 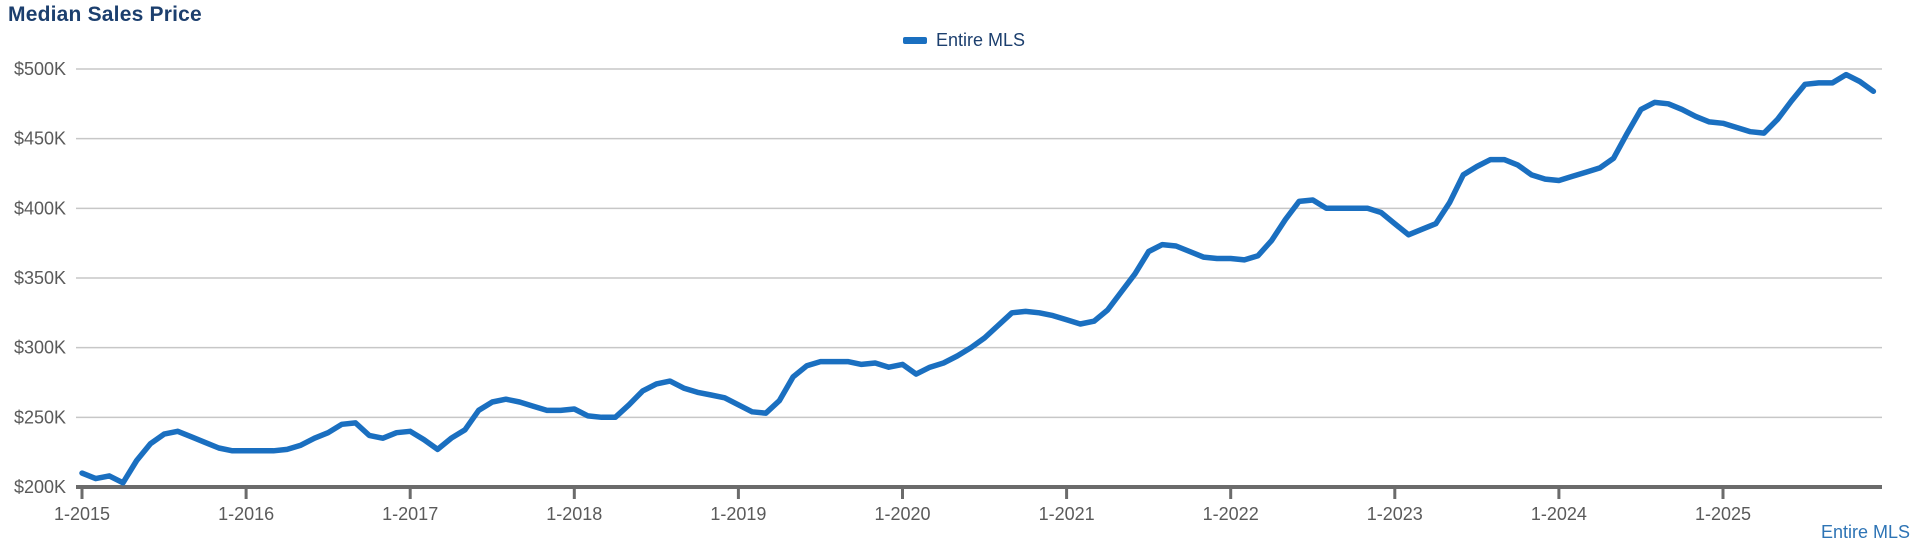 I want to click on x-axis-tick-label: 1-2023, so click(x=1395, y=514).